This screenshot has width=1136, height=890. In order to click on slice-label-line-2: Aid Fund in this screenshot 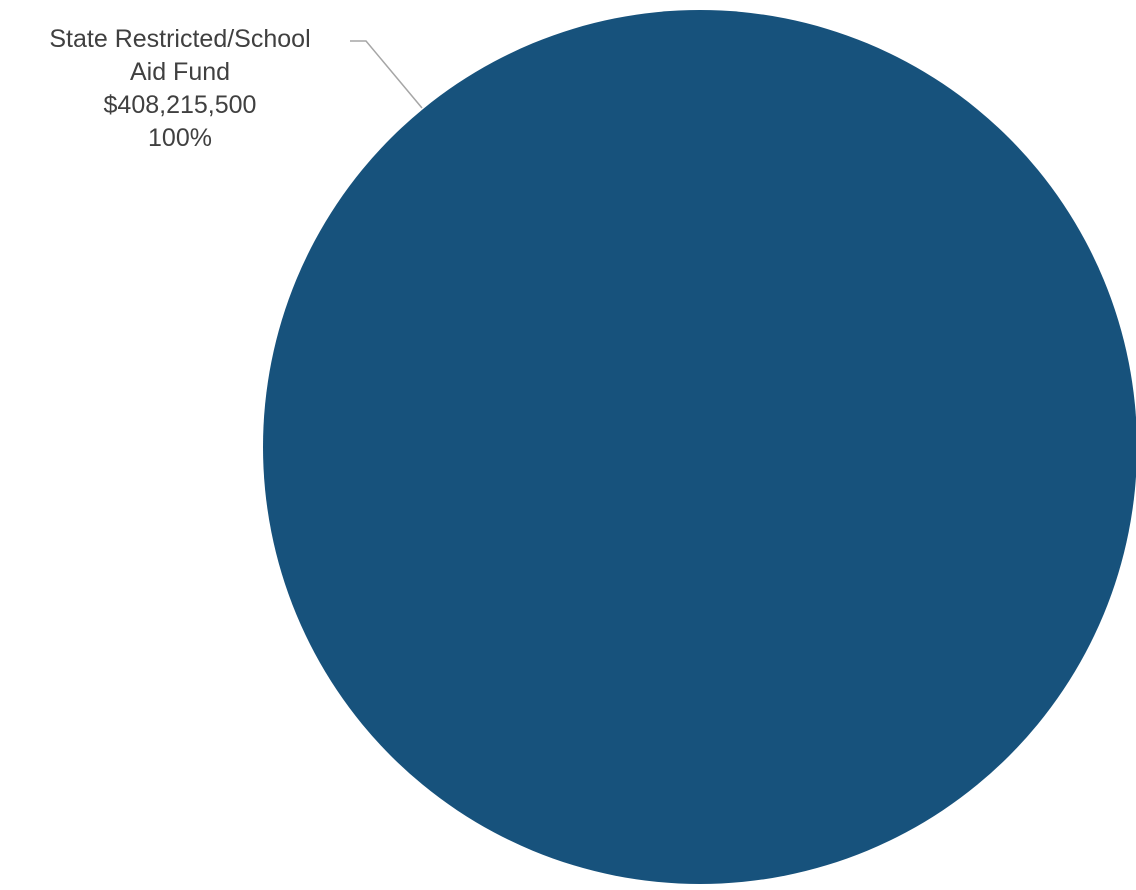, I will do `click(180, 72)`.